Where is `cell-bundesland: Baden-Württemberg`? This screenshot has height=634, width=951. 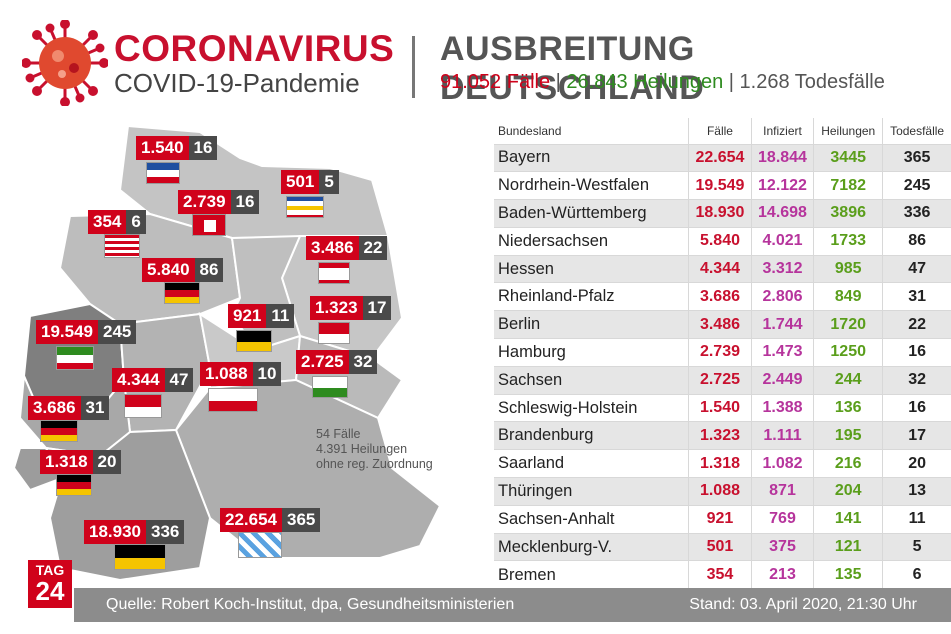
cell-bundesland: Baden-Württemberg is located at coordinates (592, 213).